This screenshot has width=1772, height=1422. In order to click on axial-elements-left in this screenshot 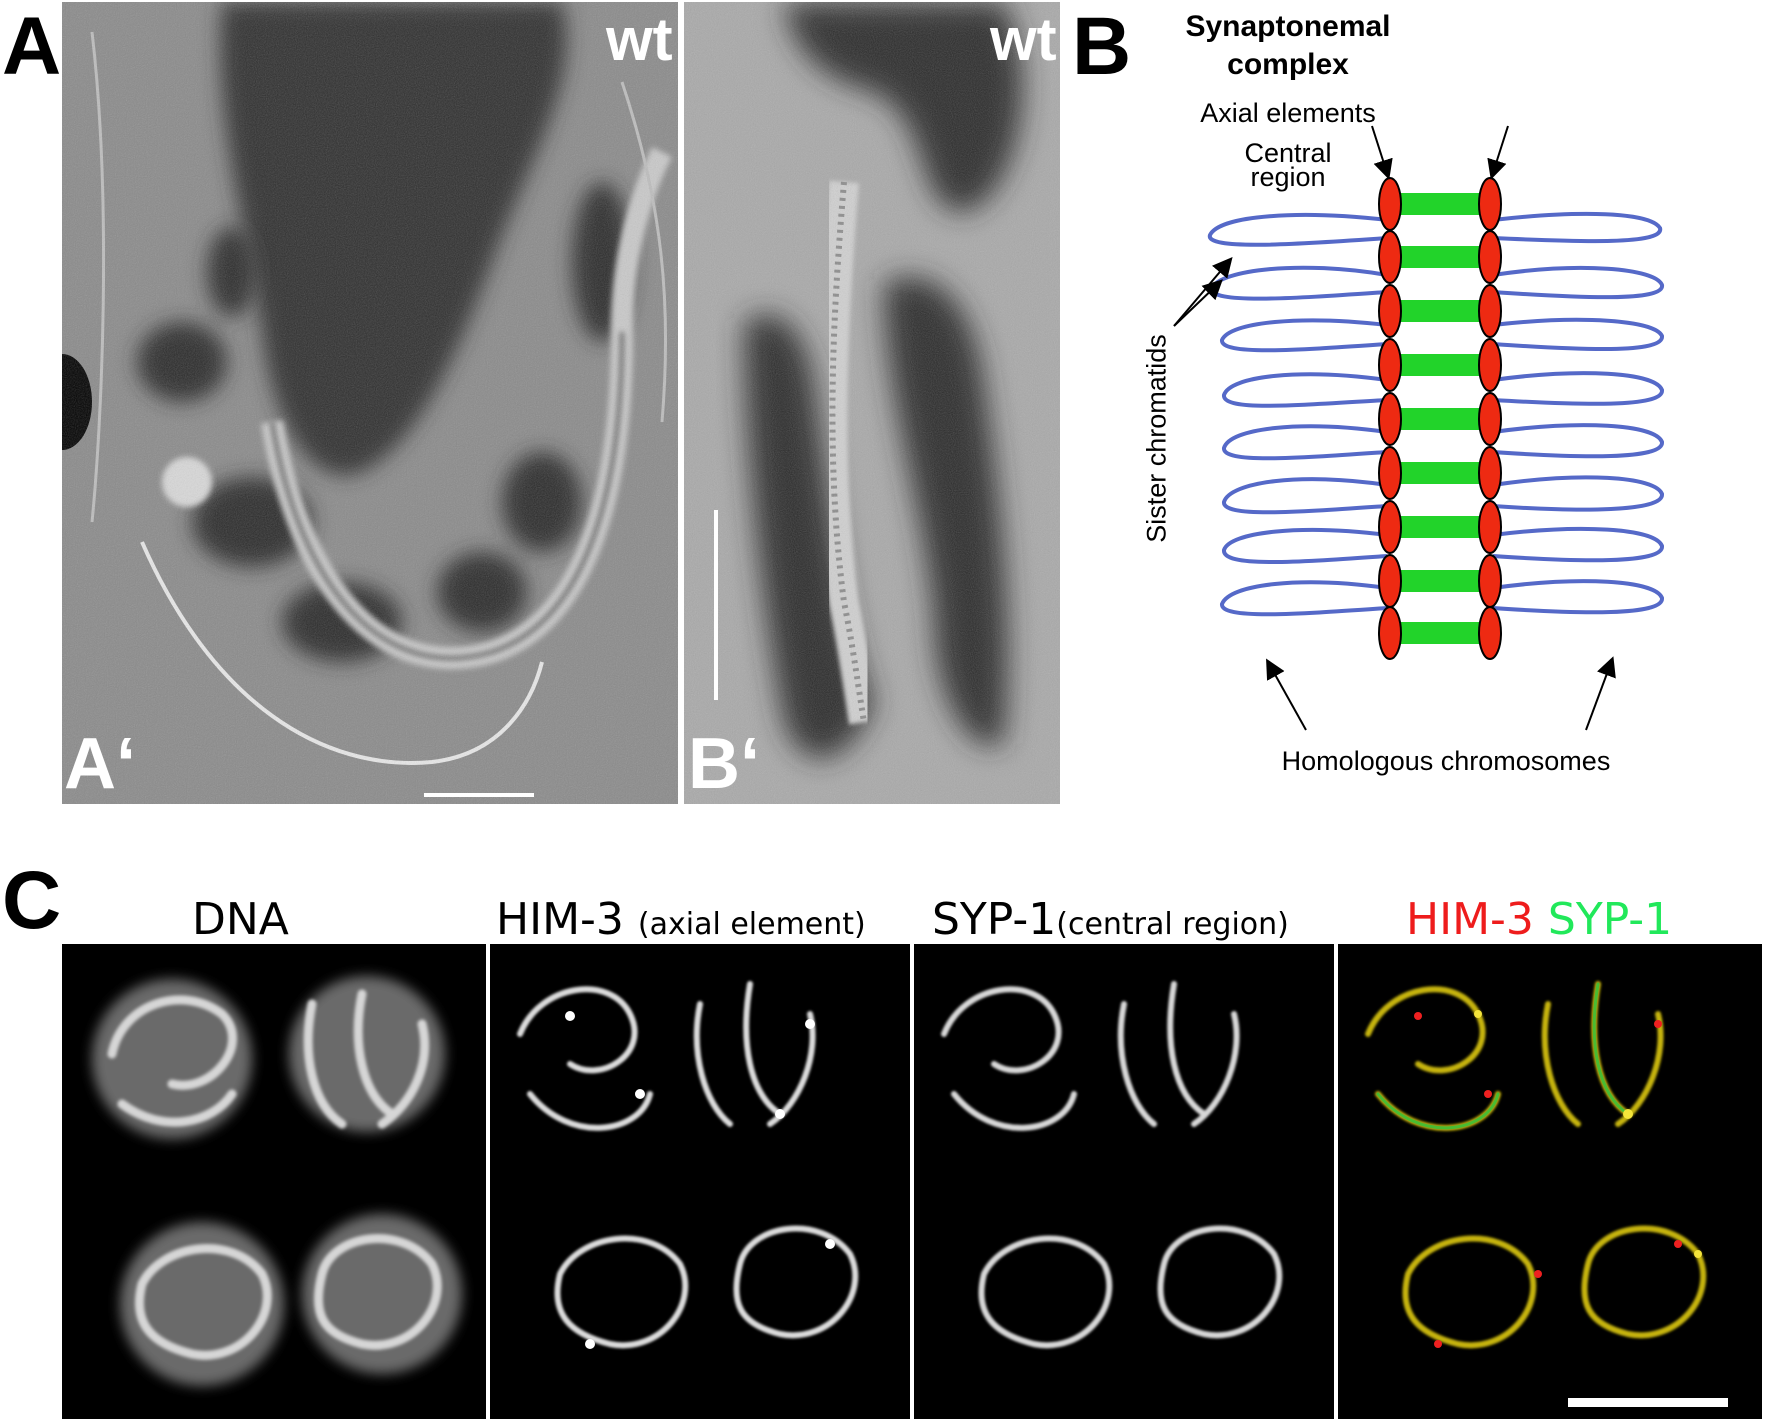, I will do `click(1390, 418)`.